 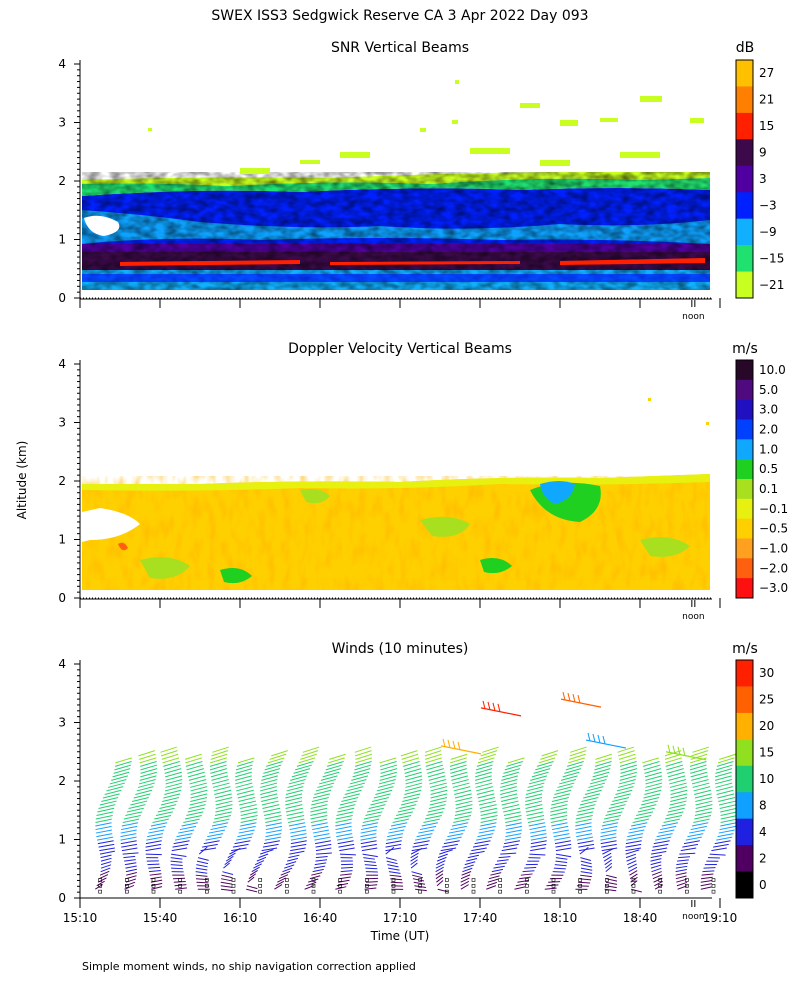 I want to click on colorbar-label: −15, so click(x=771, y=258).